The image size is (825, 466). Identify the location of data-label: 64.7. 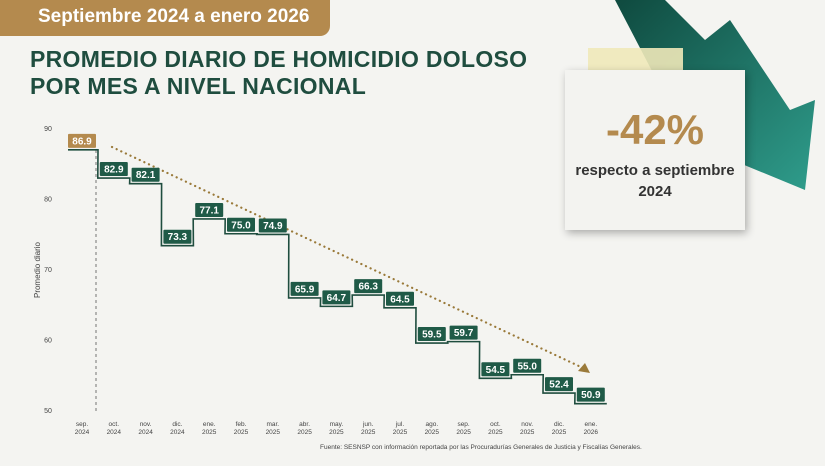
(337, 298).